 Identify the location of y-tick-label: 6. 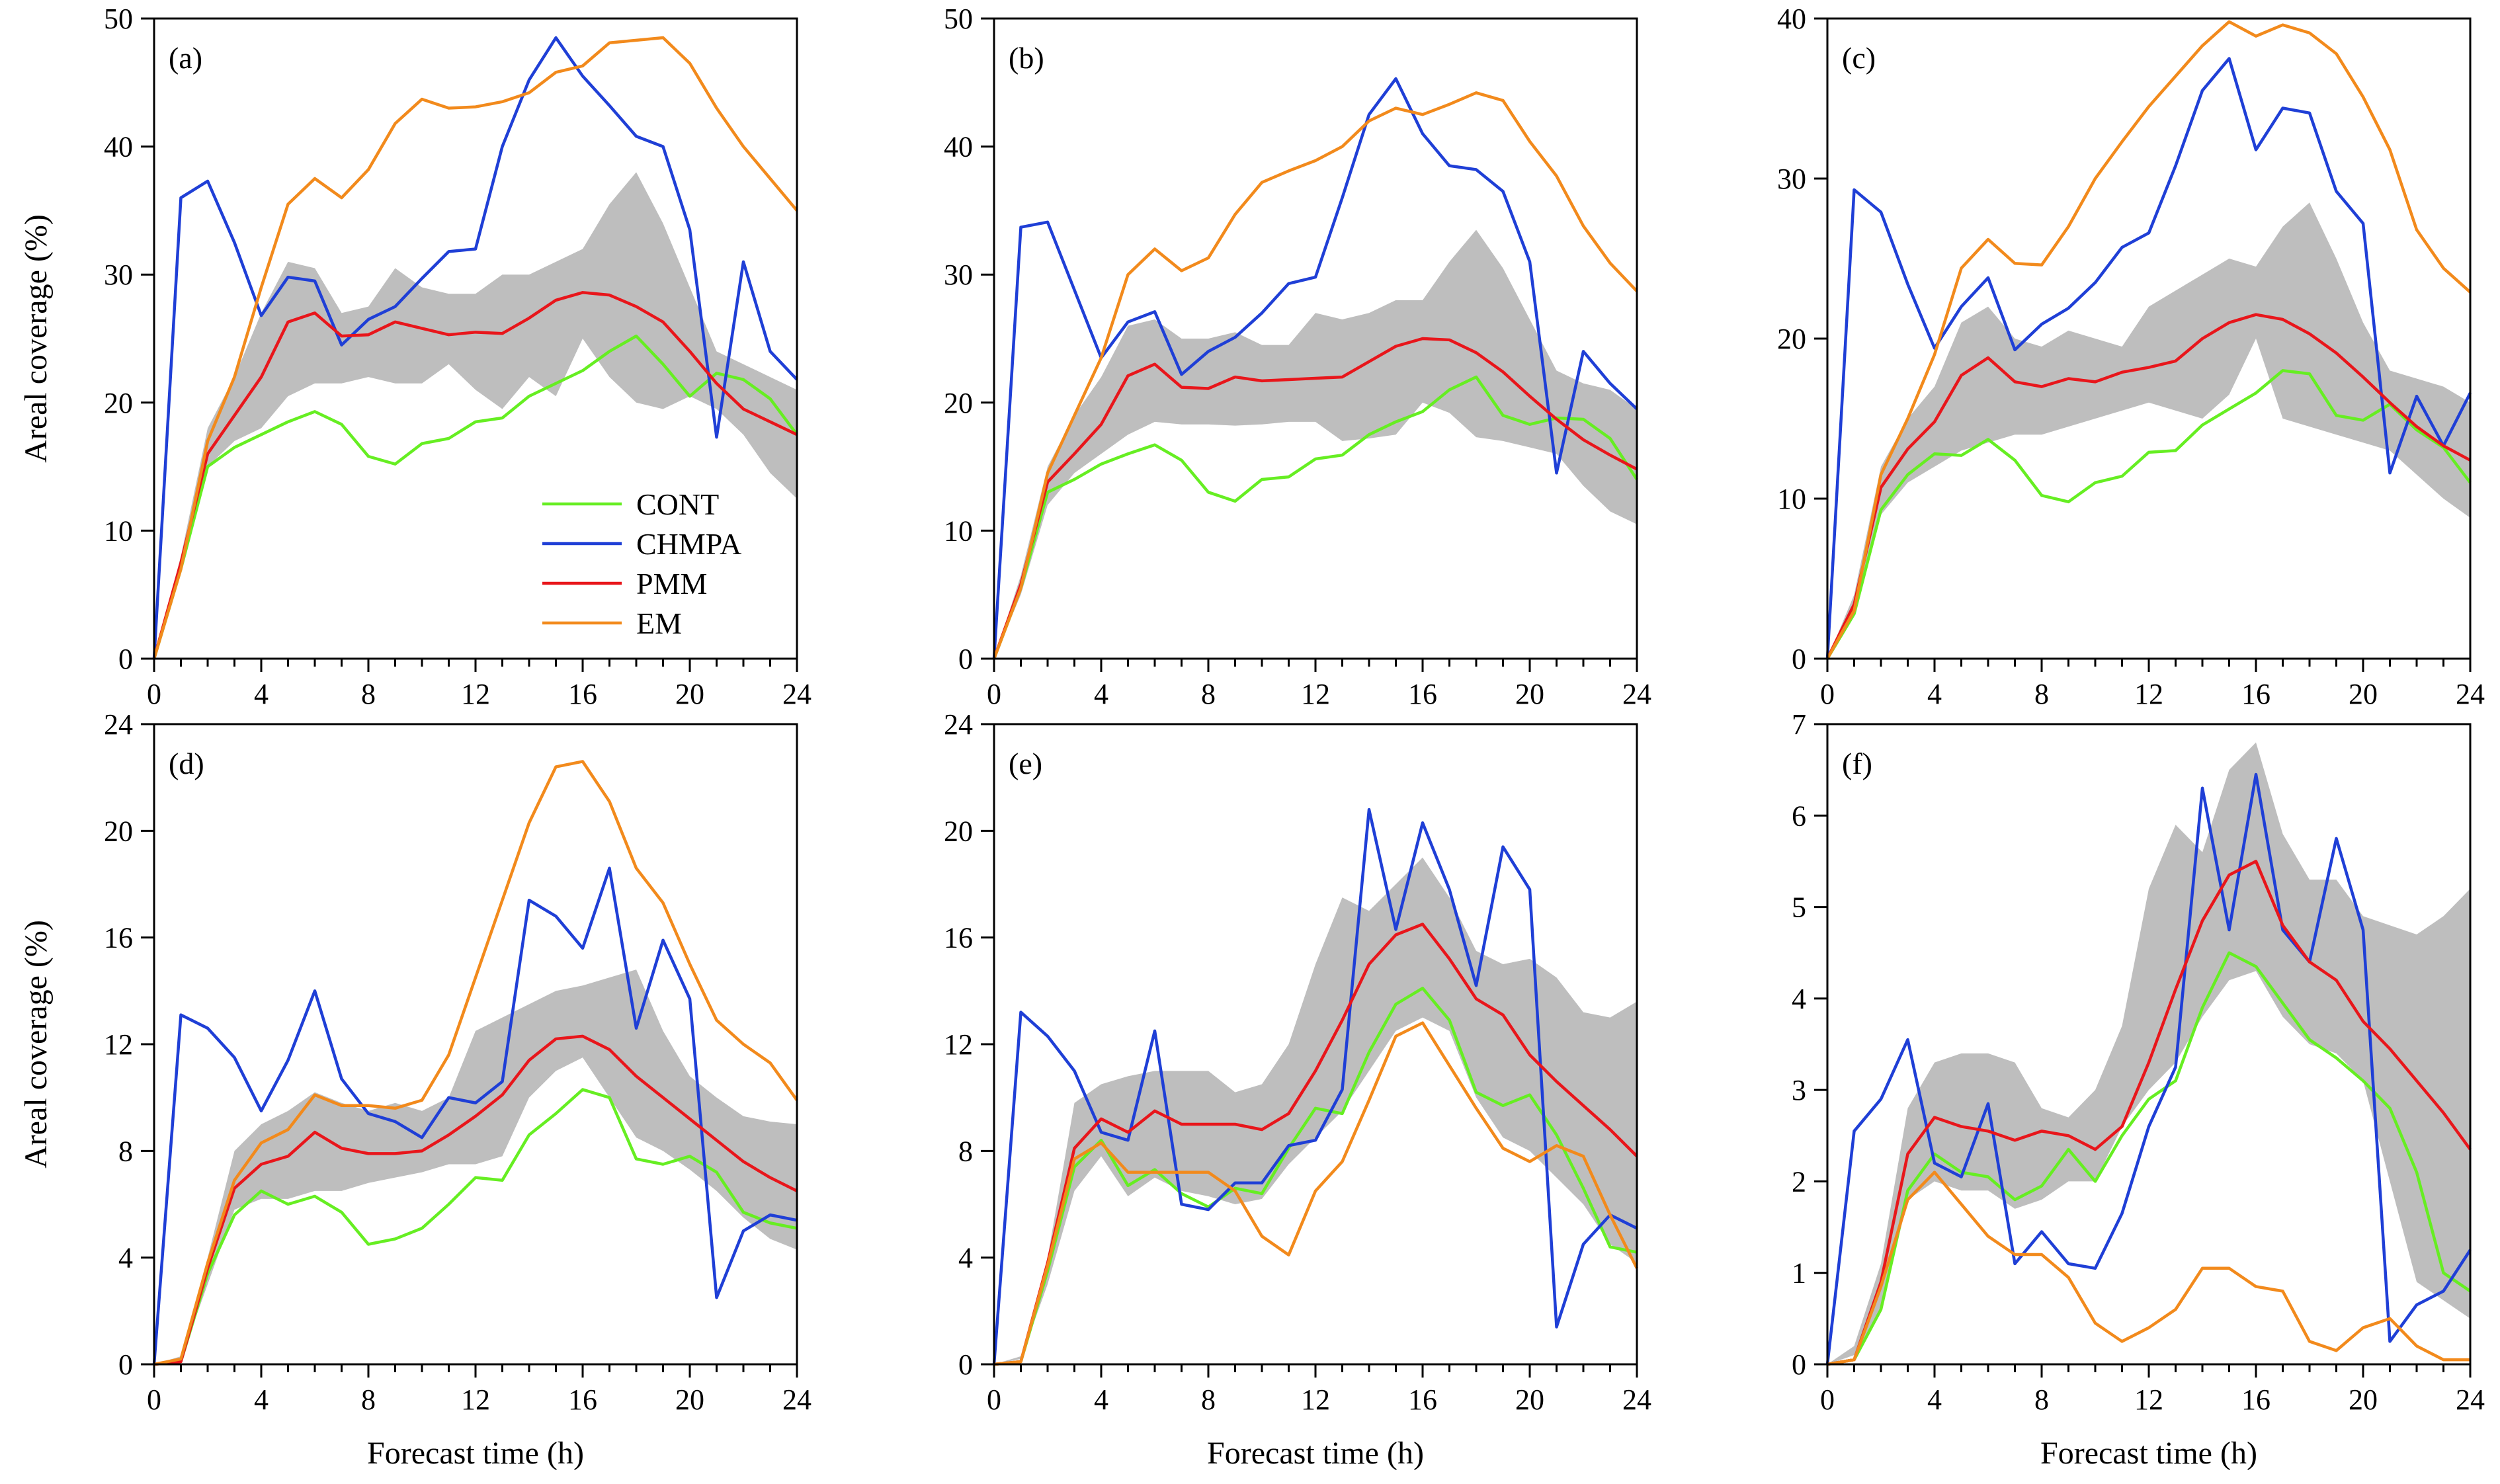
(1799, 816).